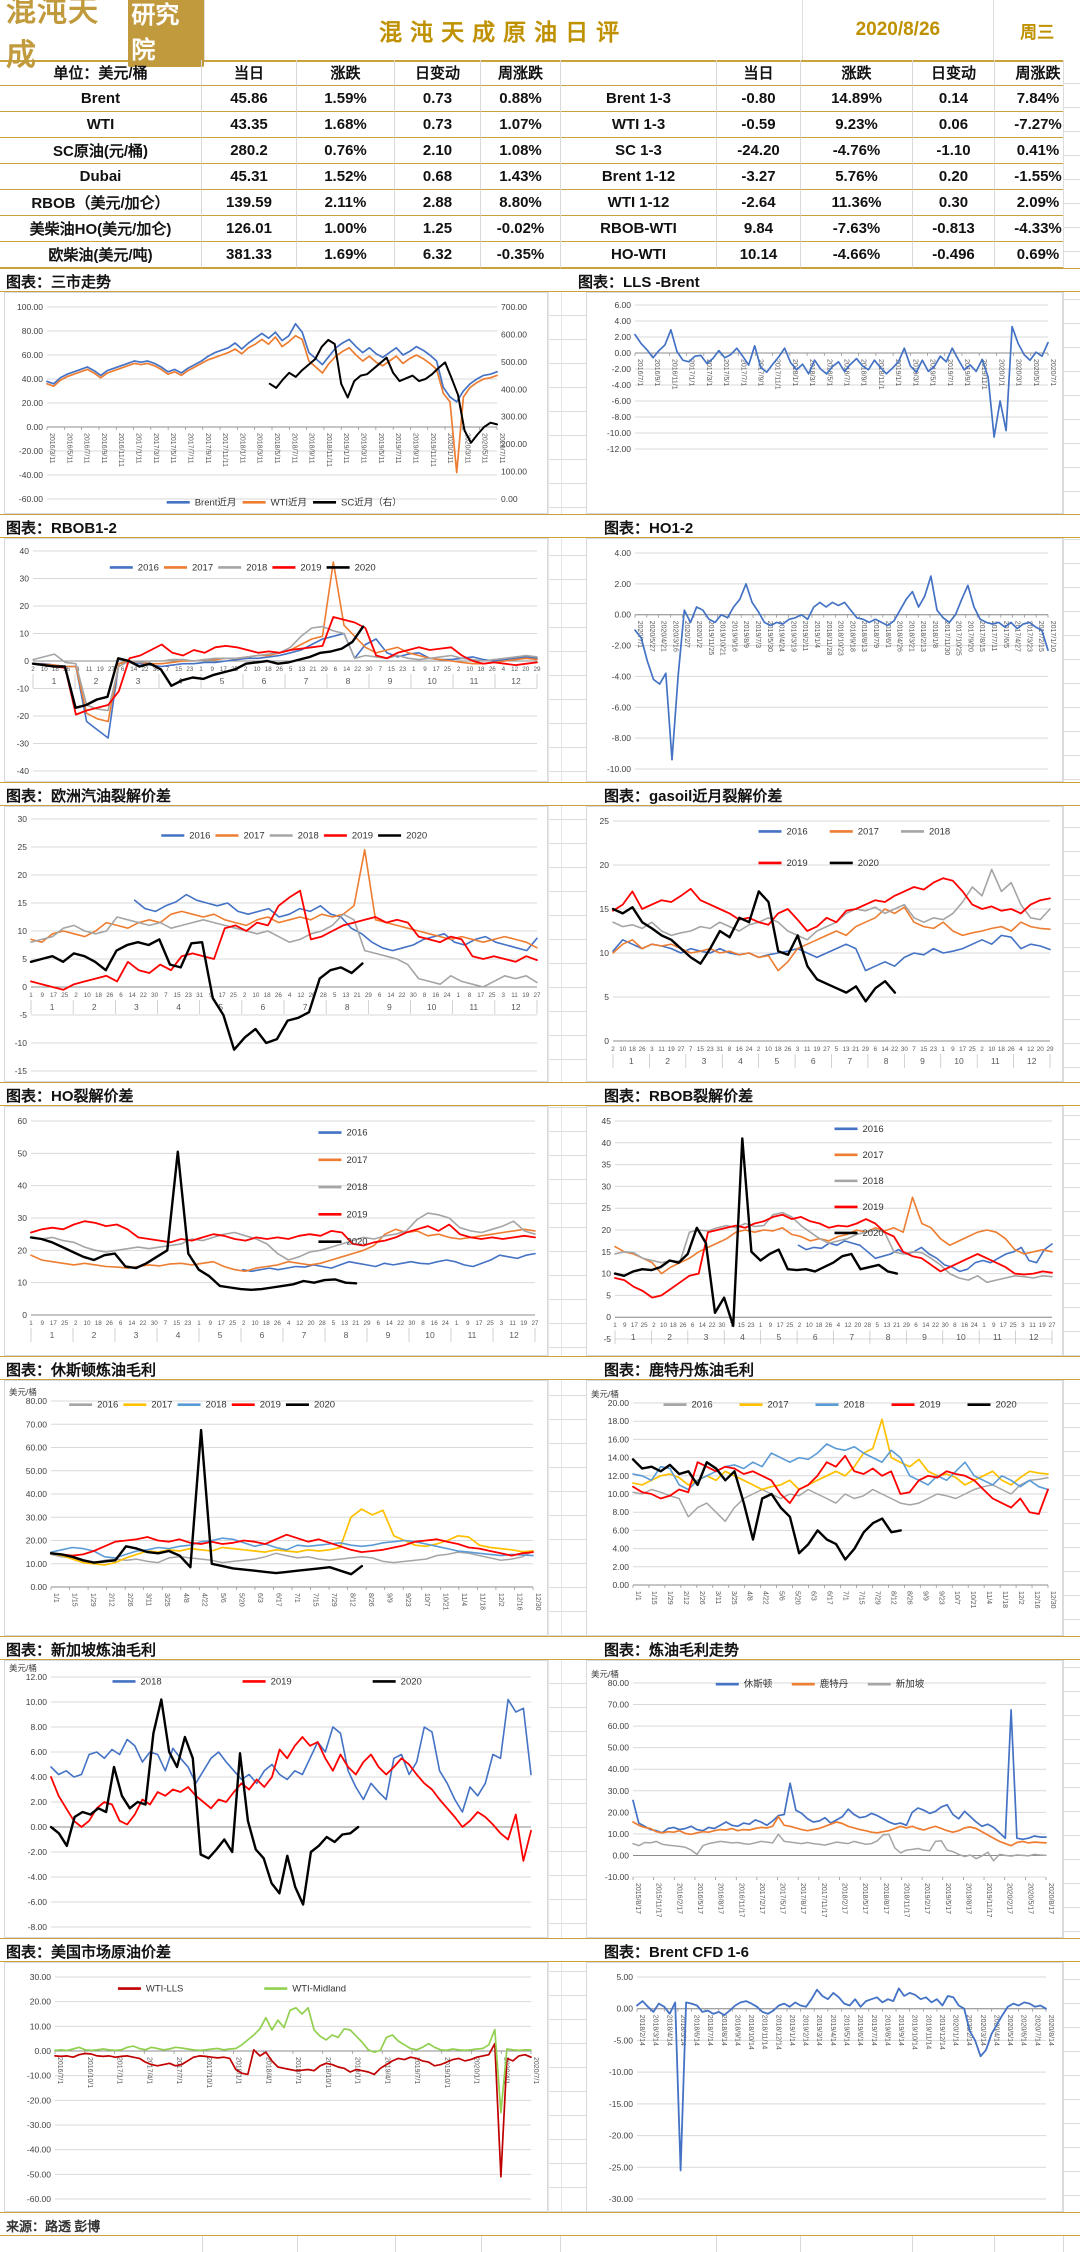  Describe the element at coordinates (674, 636) in the screenshot. I see `svg-text: 2020/3/16` at that location.